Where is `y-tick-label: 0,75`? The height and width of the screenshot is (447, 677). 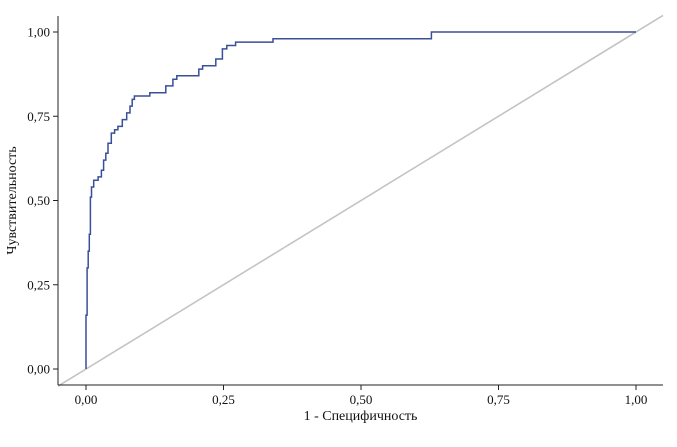 y-tick-label: 0,75 is located at coordinates (38, 116).